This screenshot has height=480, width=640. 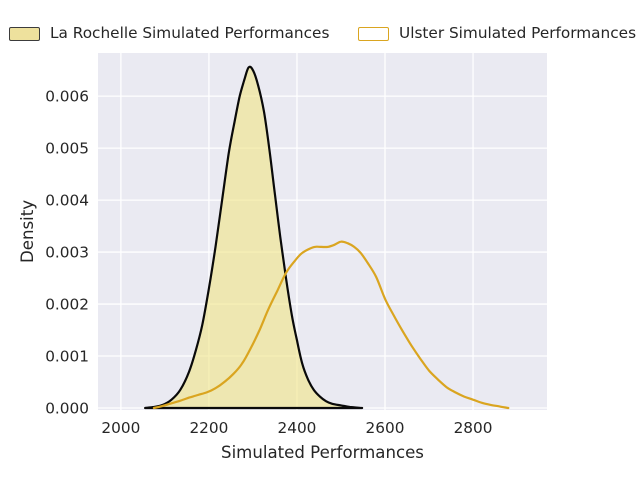 What do you see at coordinates (296, 428) in the screenshot?
I see `x-tick-label-2400: 2400` at bounding box center [296, 428].